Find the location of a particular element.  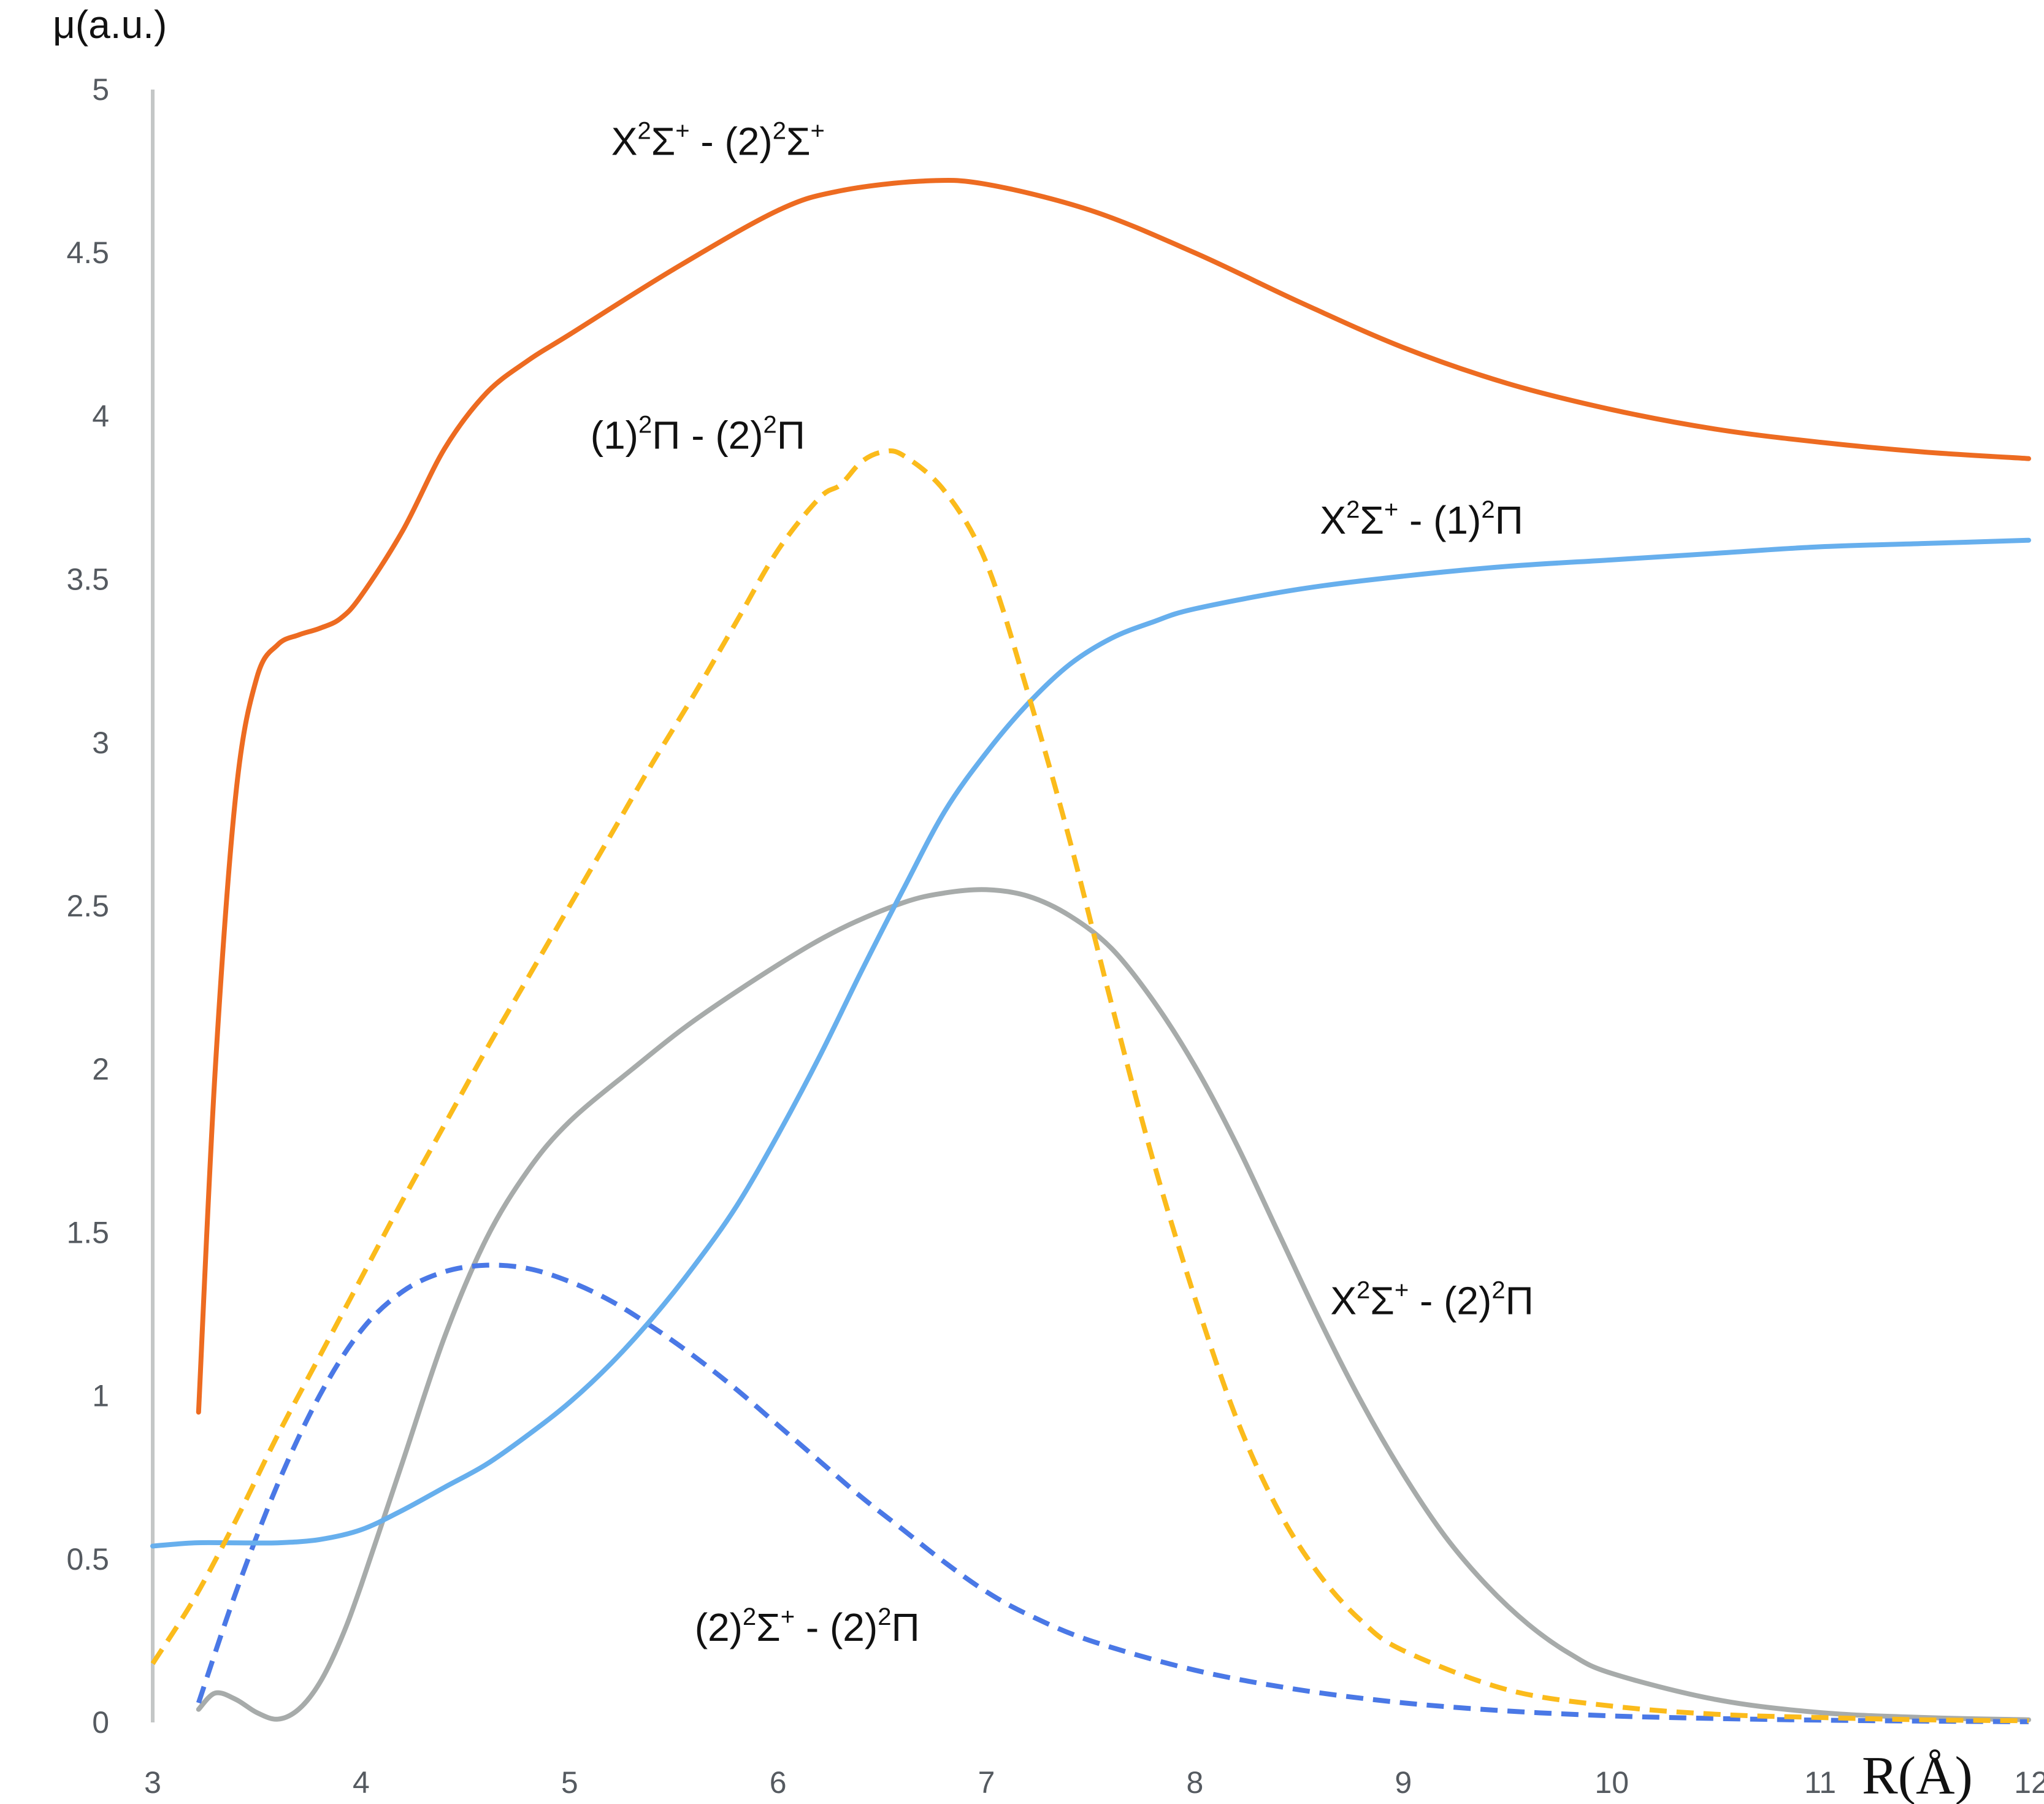

y-tick-label: 0 is located at coordinates (101, 1722).